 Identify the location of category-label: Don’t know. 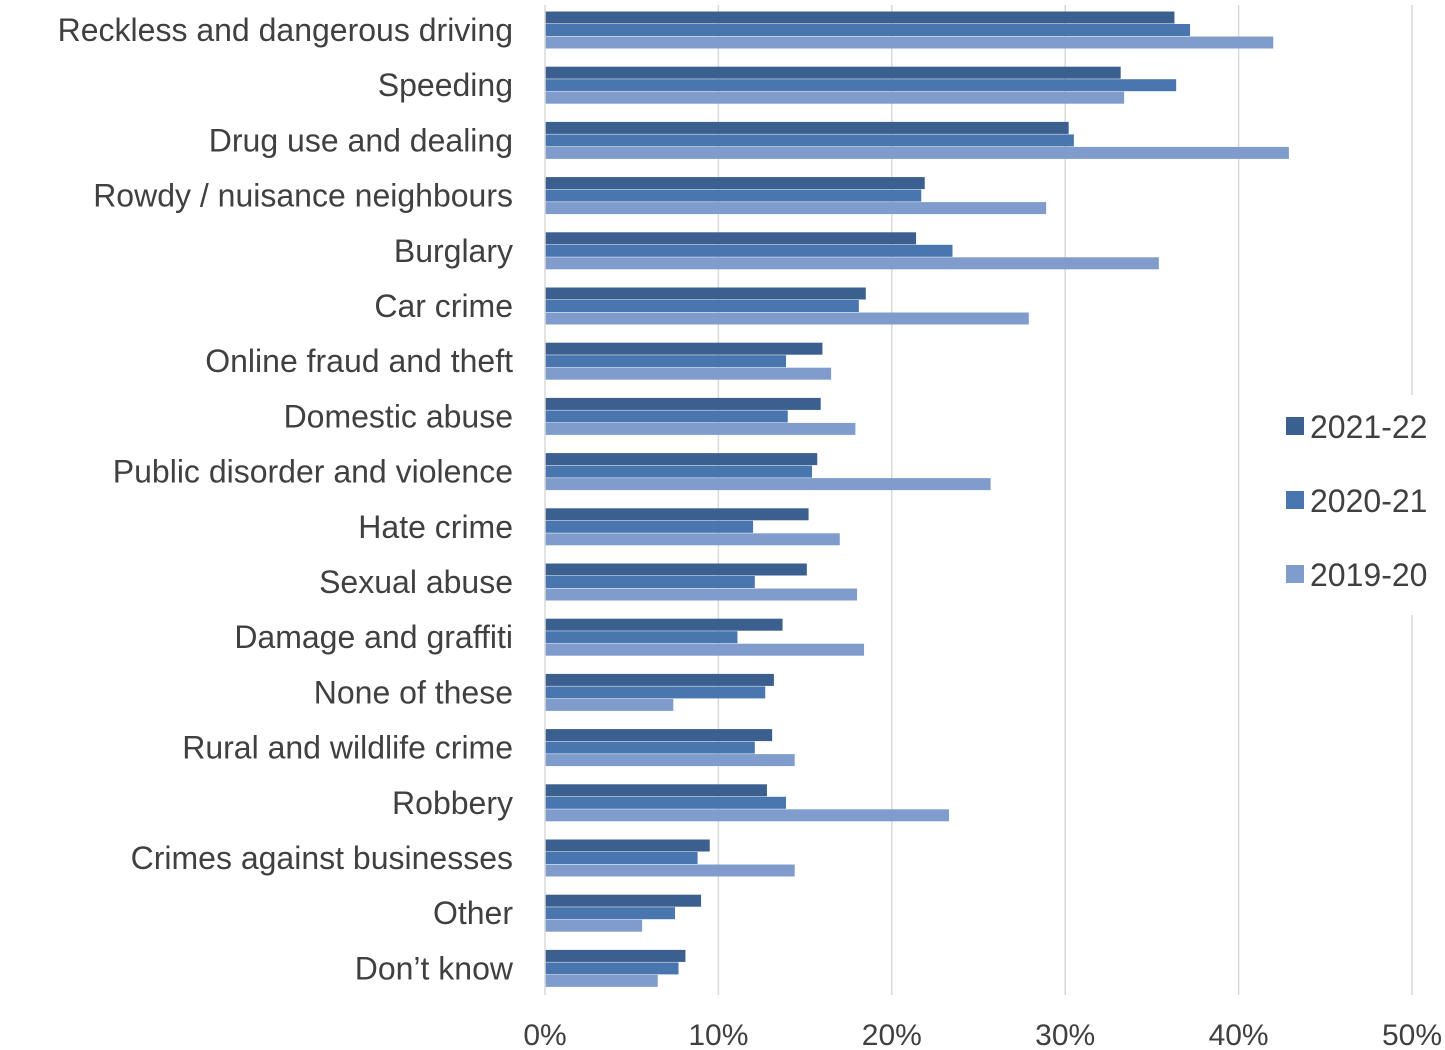
(434, 968).